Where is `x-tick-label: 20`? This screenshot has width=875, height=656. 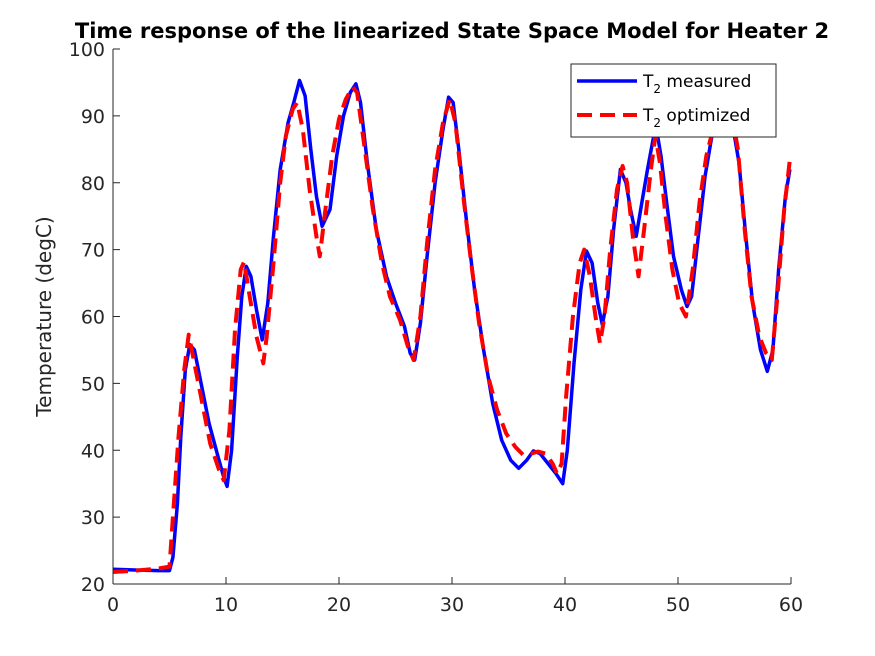
x-tick-label: 20 is located at coordinates (339, 605).